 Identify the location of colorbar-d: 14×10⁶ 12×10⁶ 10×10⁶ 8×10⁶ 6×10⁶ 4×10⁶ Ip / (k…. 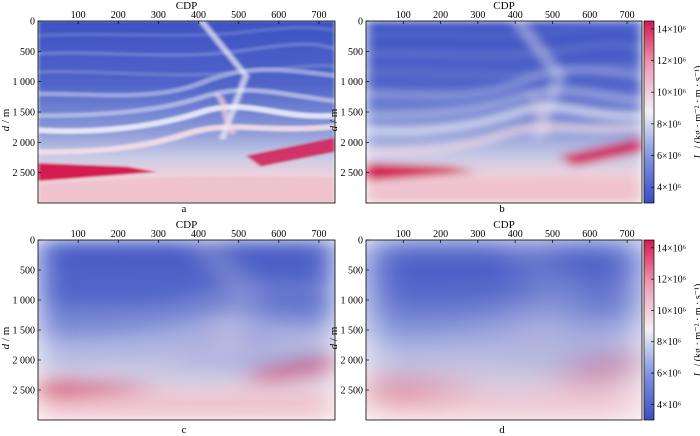
(671, 330).